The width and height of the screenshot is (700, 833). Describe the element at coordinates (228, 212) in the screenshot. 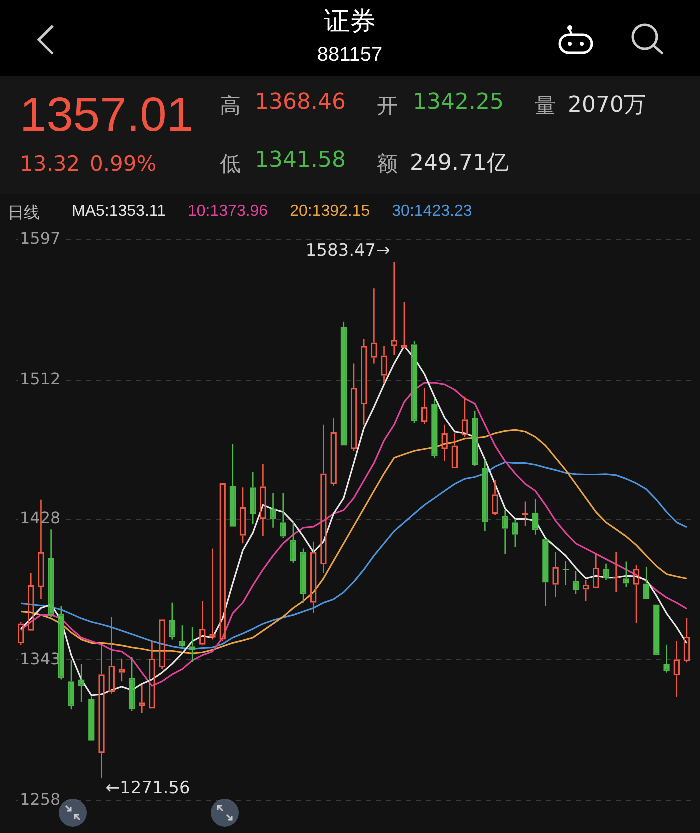

I see `text: 10:1373.96` at that location.